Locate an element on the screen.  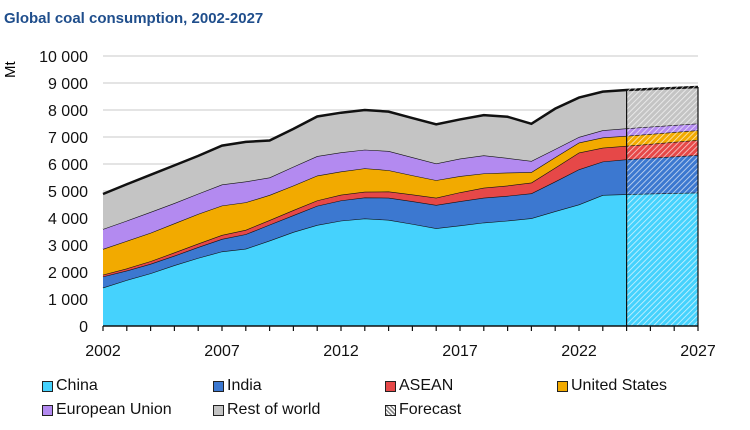
legend-item: Forecast is located at coordinates (423, 410).